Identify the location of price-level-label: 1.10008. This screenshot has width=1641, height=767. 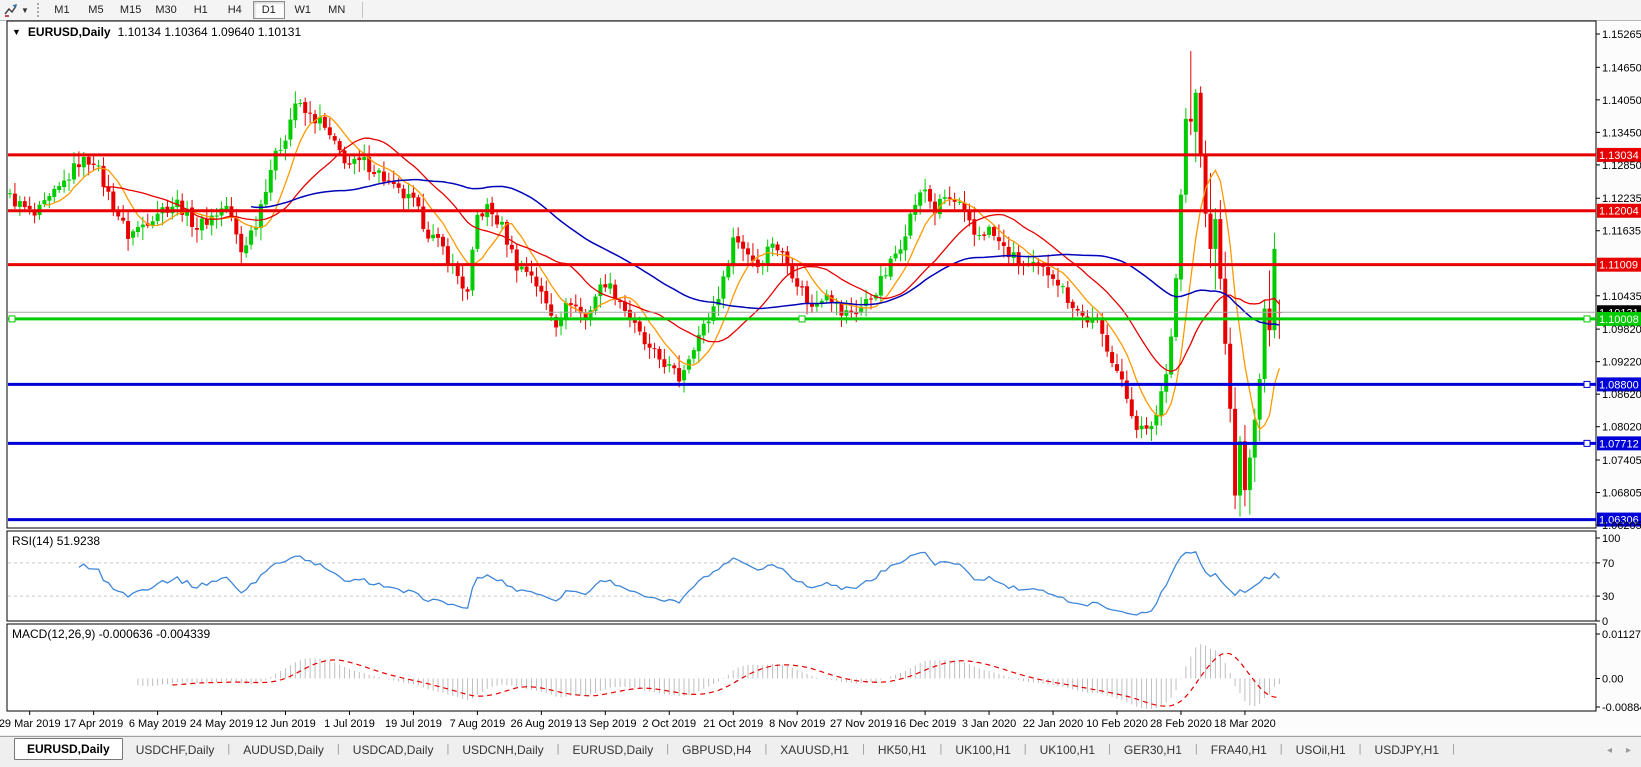
(1619, 320).